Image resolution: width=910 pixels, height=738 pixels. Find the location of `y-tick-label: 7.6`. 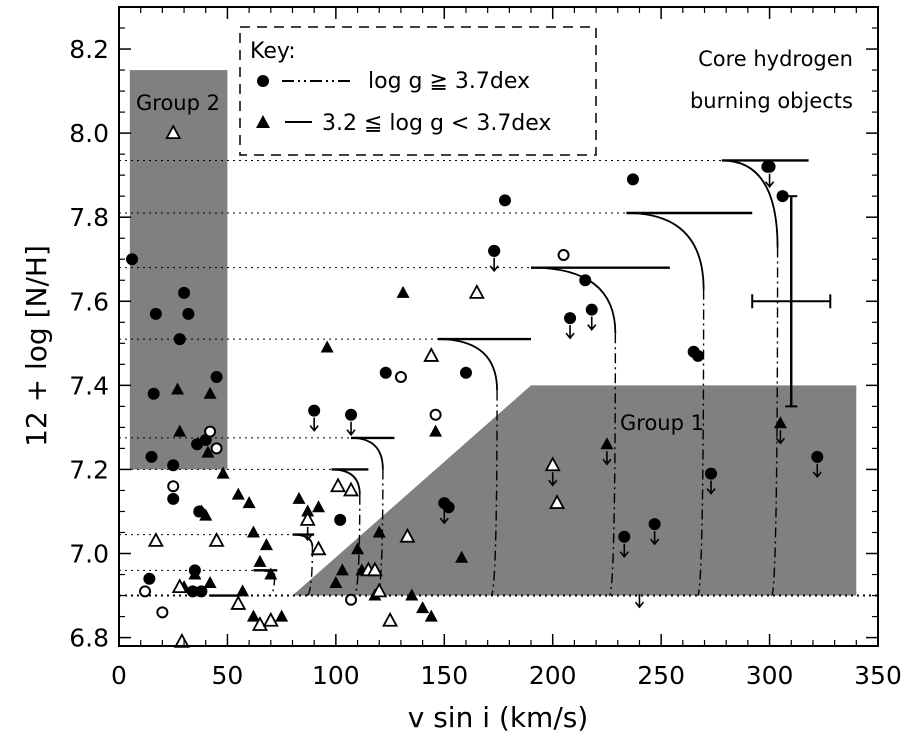

y-tick-label: 7.6 is located at coordinates (89, 301).